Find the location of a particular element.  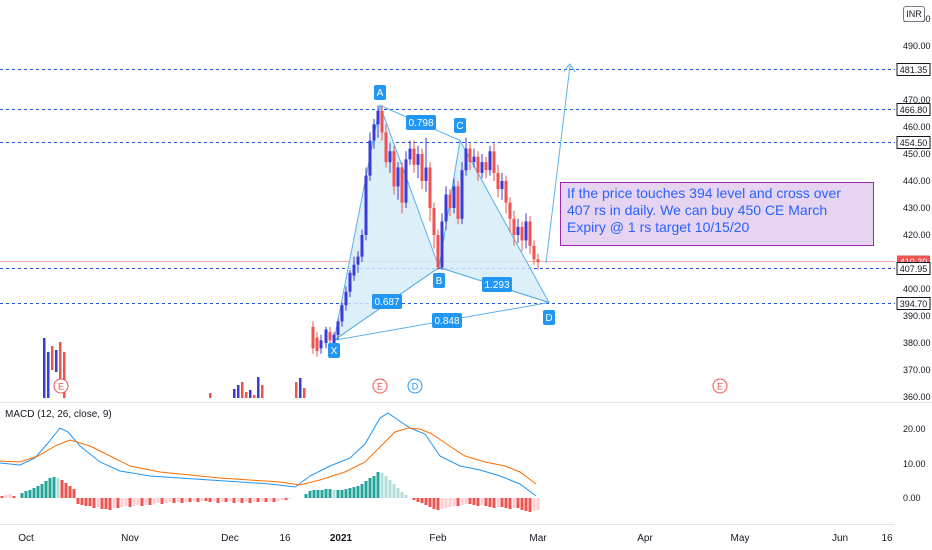

level-label-text: 394.70 is located at coordinates (914, 304).